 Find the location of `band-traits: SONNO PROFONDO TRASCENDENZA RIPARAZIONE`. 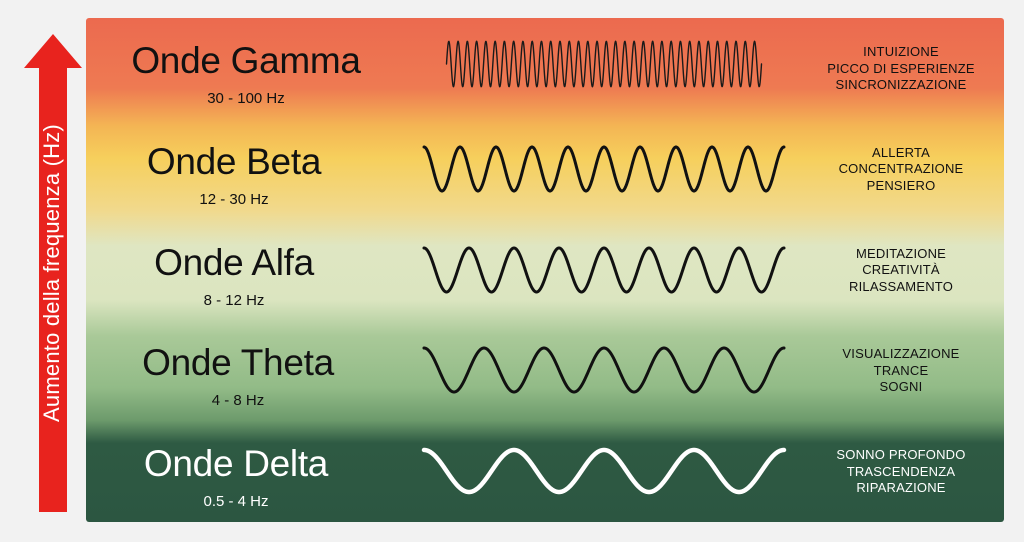

band-traits: SONNO PROFONDO TRASCENDENZA RIPARAZIONE is located at coordinates (901, 472).